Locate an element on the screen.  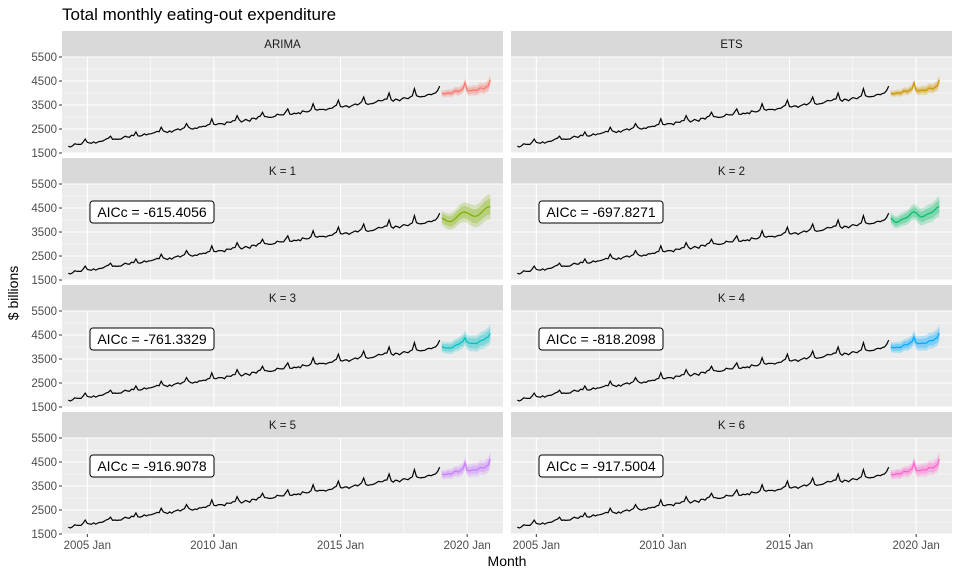
chart-title: Total monthly eating-out expenditure is located at coordinates (199, 14).